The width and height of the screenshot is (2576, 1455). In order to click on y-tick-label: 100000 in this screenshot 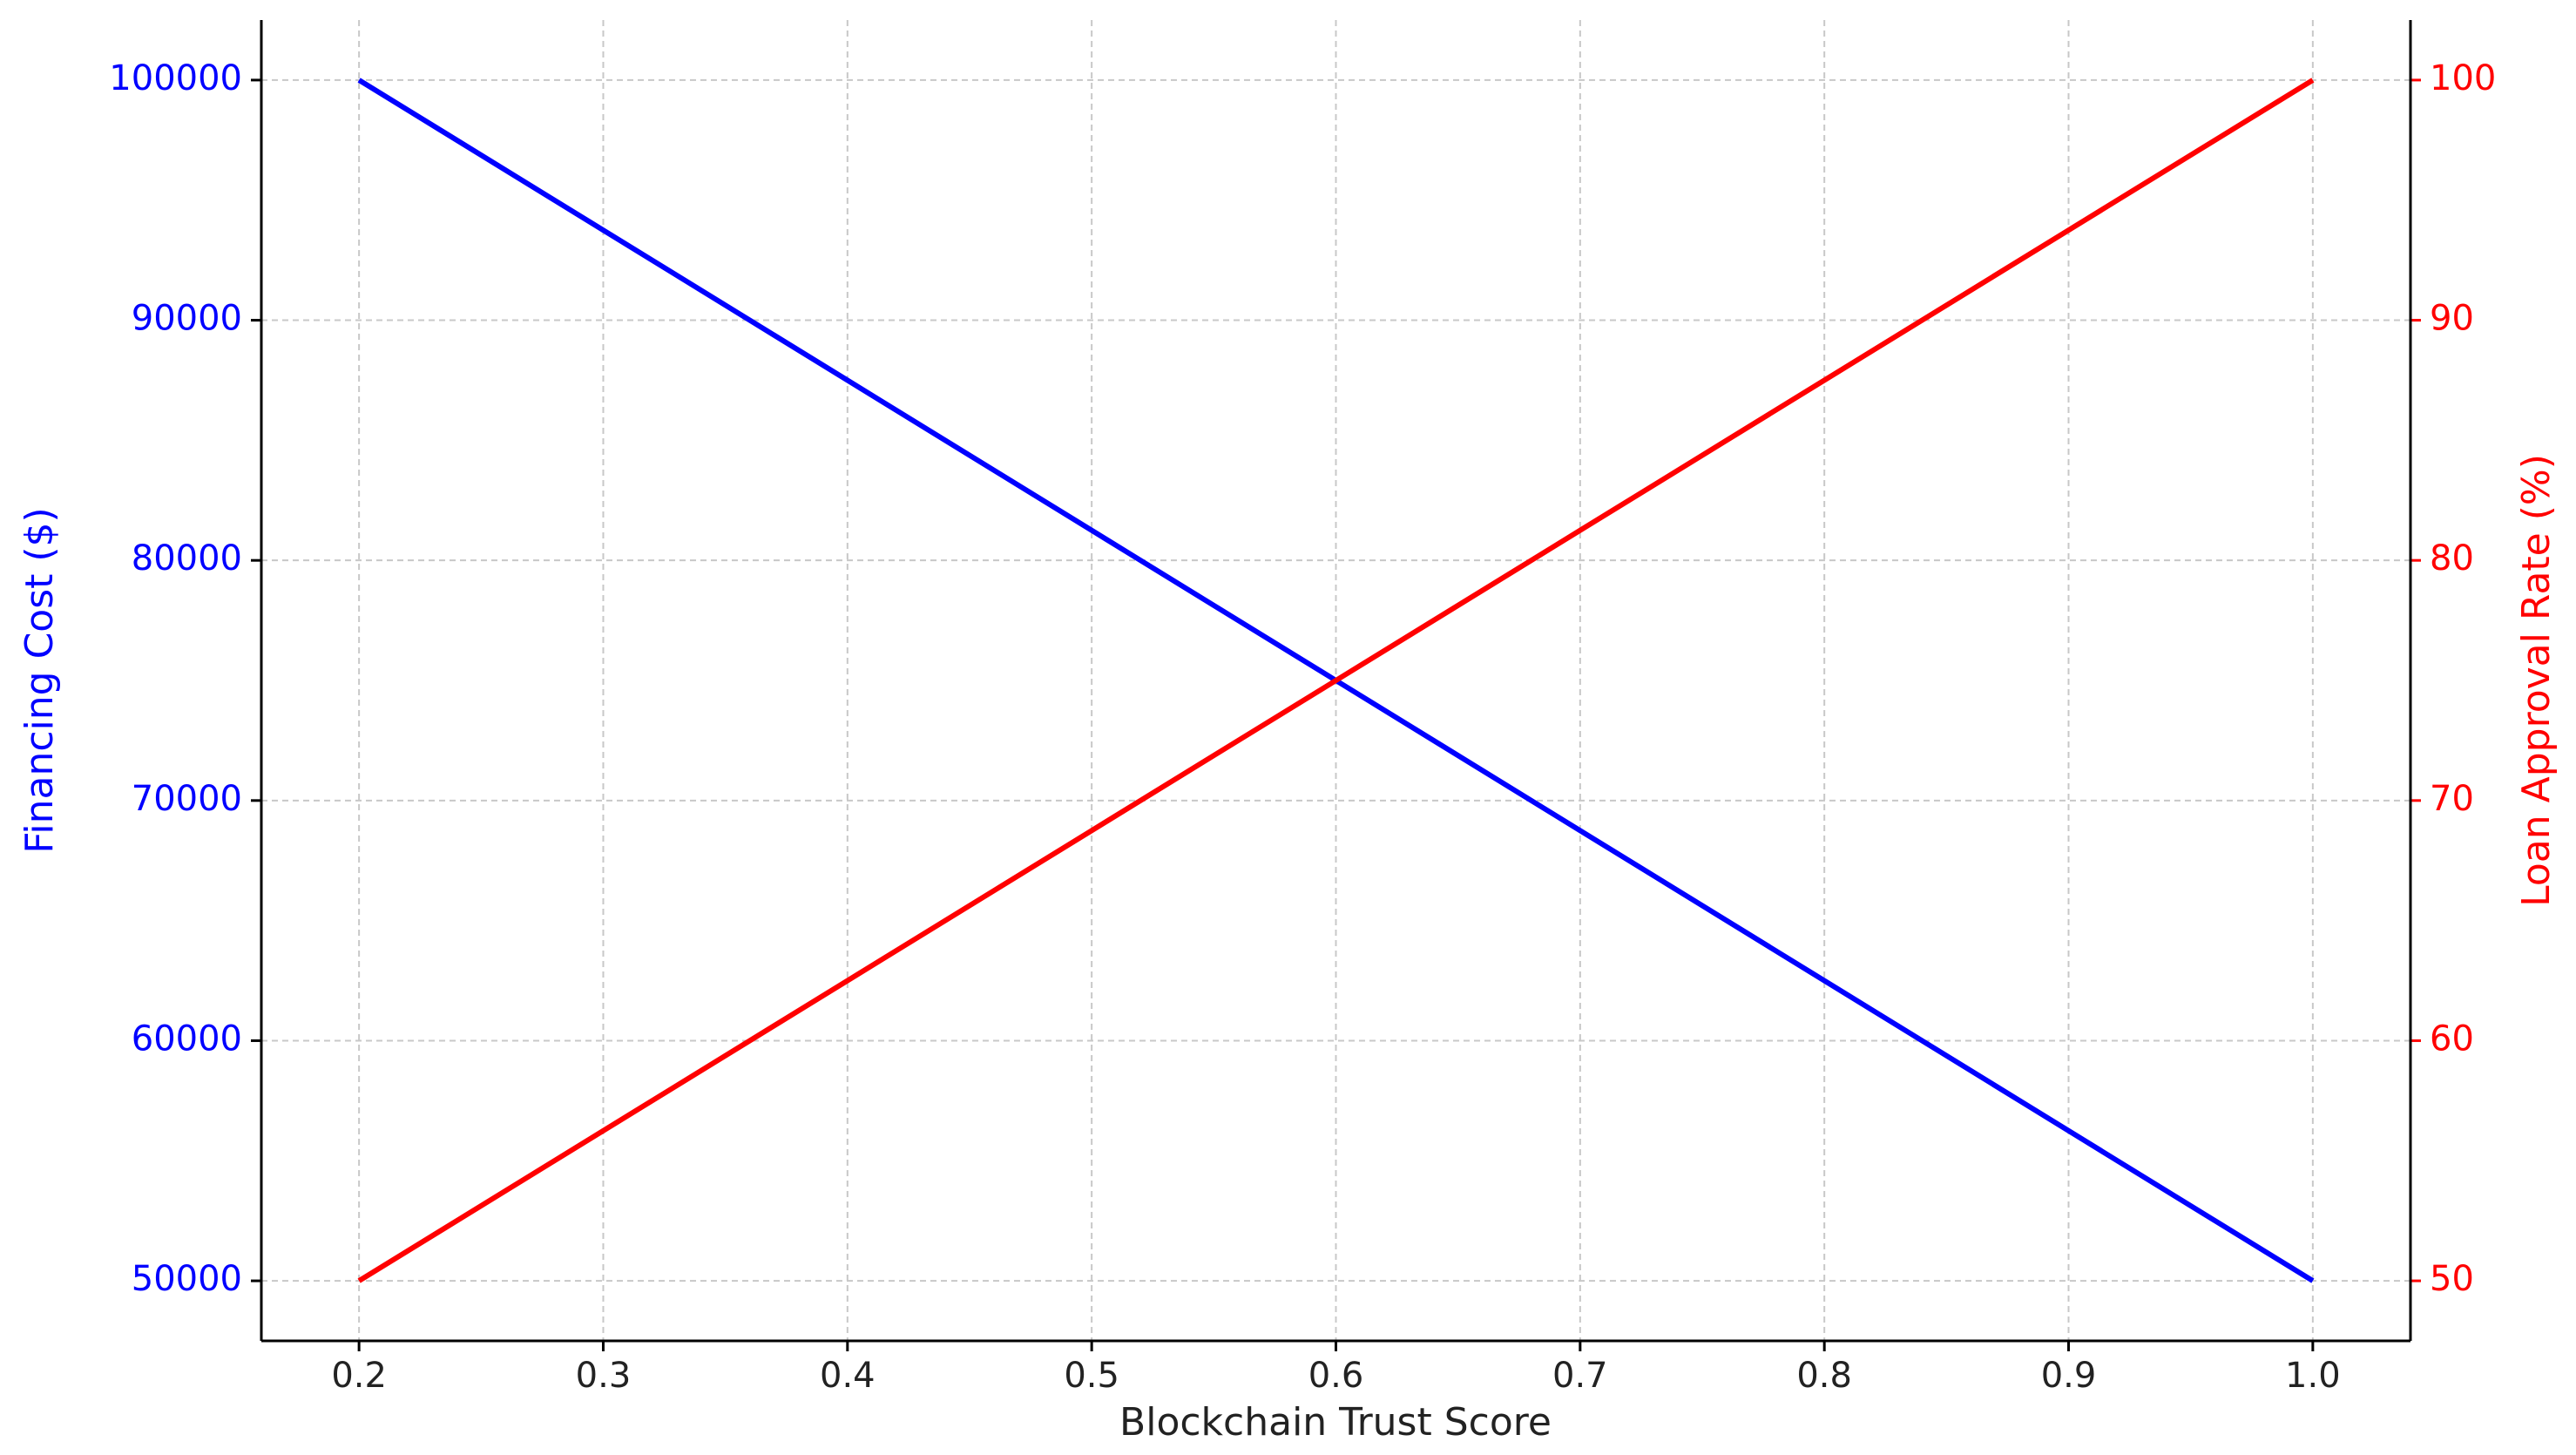, I will do `click(175, 78)`.